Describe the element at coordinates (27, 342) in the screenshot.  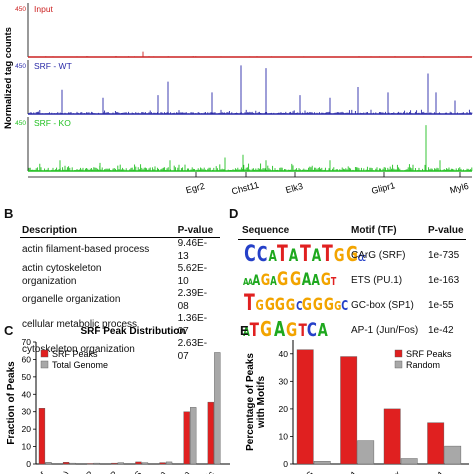
I see `y-tick-label: 70` at that location.